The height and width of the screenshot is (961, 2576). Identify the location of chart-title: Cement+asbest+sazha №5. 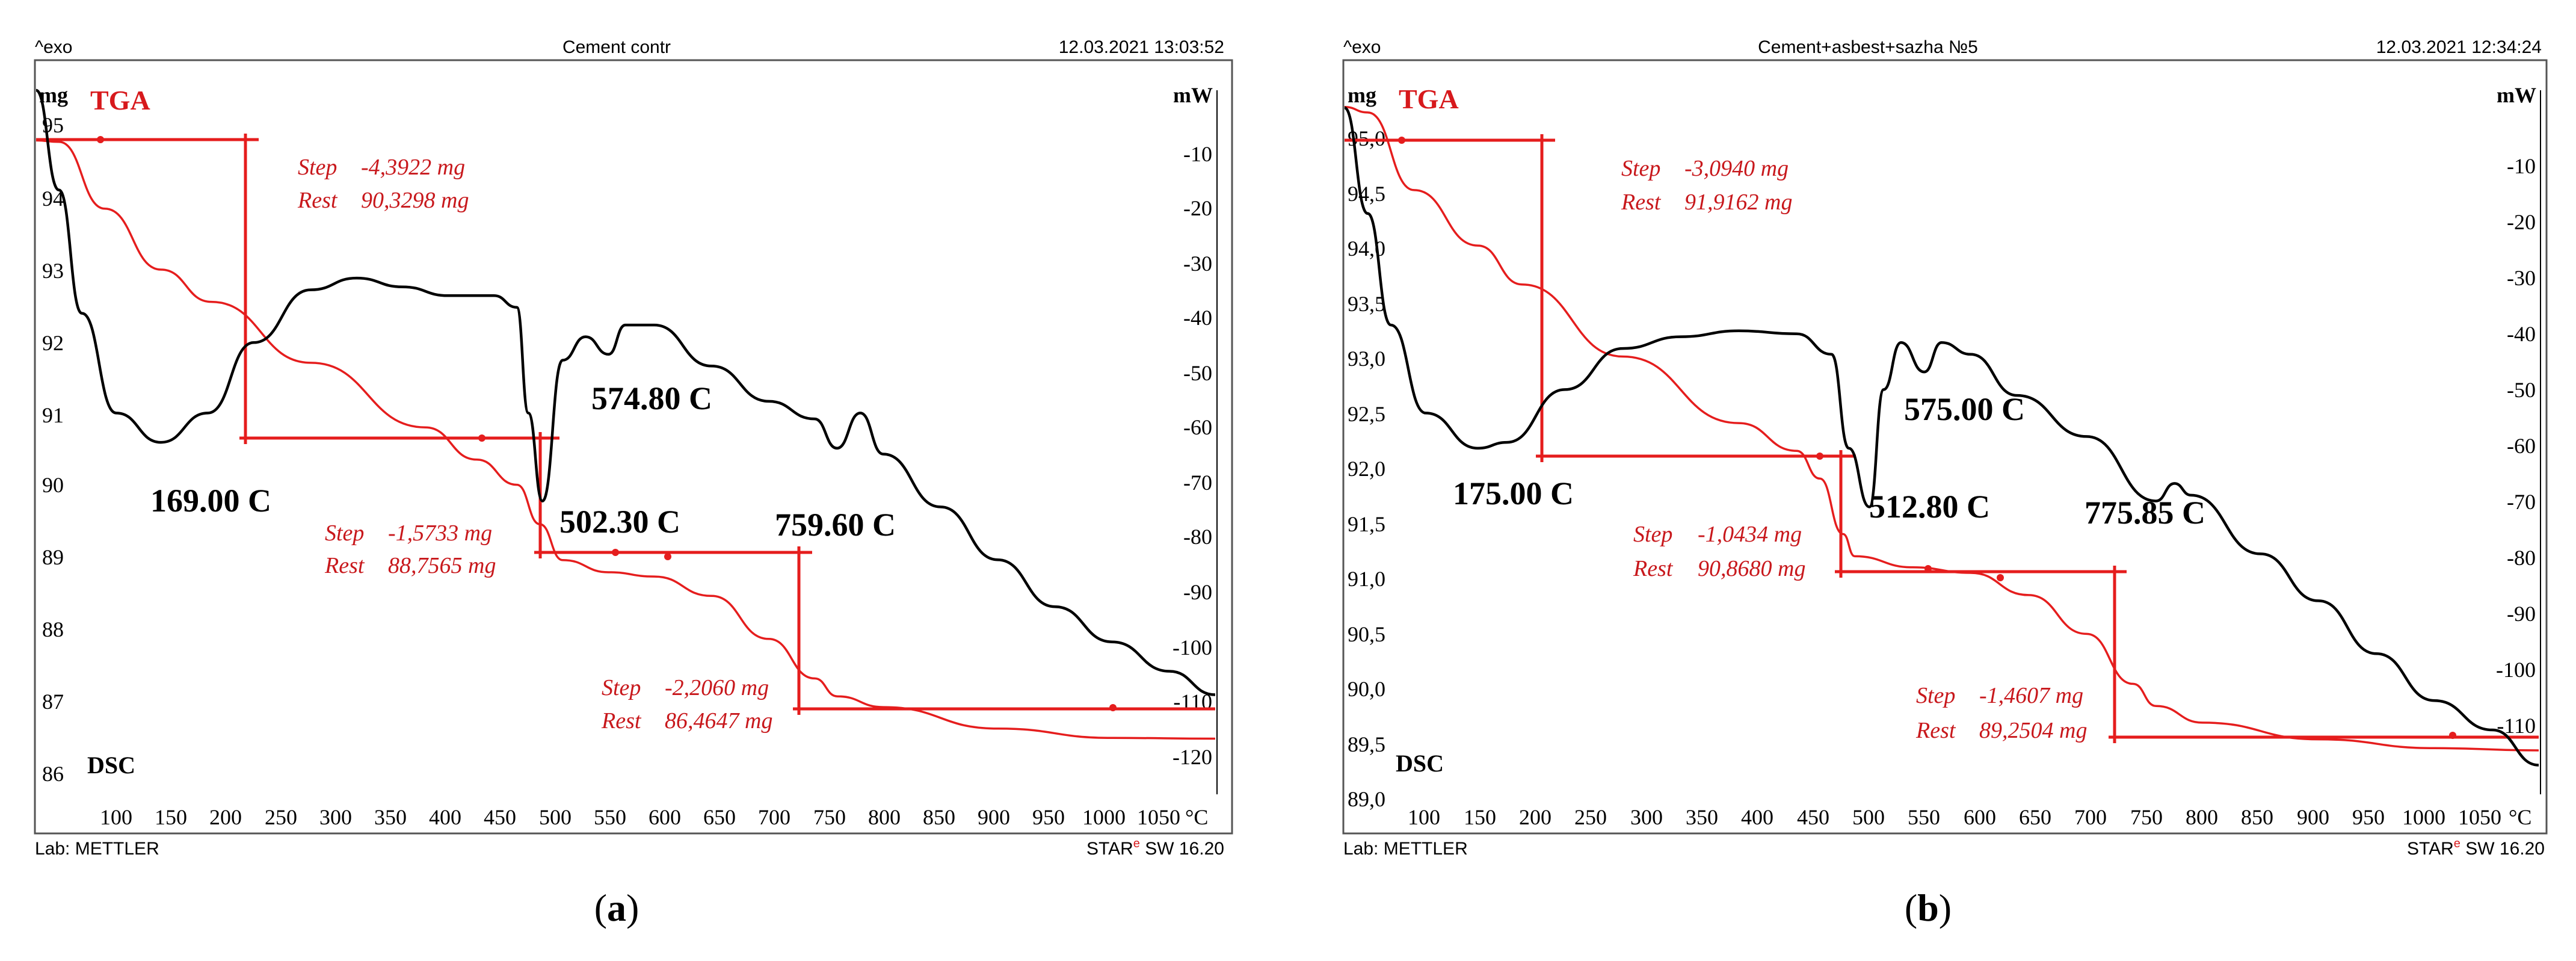
(1868, 47).